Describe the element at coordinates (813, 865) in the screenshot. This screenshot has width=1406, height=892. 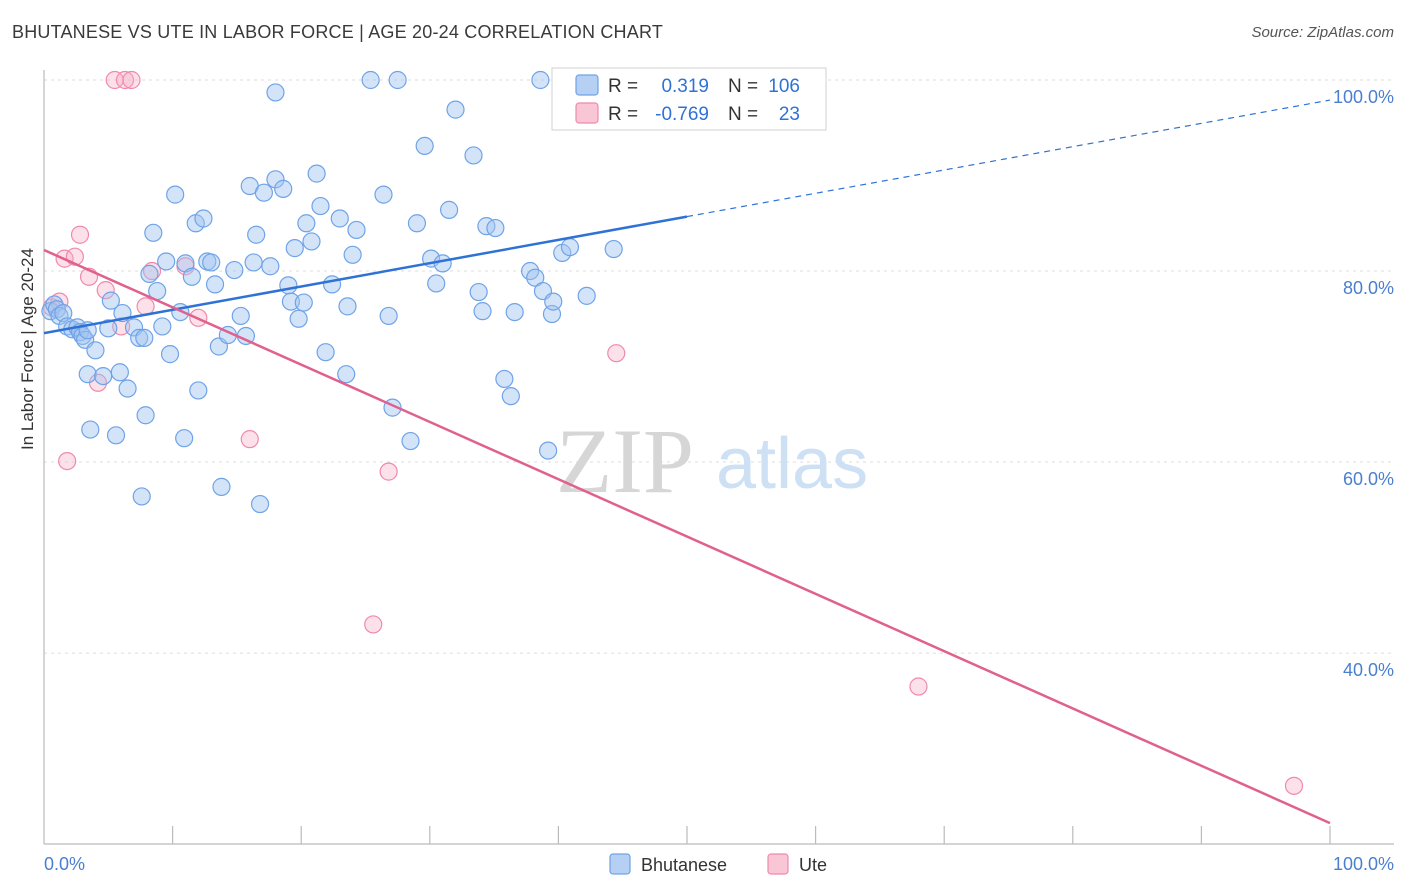
I see `bottom-legend-ute-label: Ute` at that location.